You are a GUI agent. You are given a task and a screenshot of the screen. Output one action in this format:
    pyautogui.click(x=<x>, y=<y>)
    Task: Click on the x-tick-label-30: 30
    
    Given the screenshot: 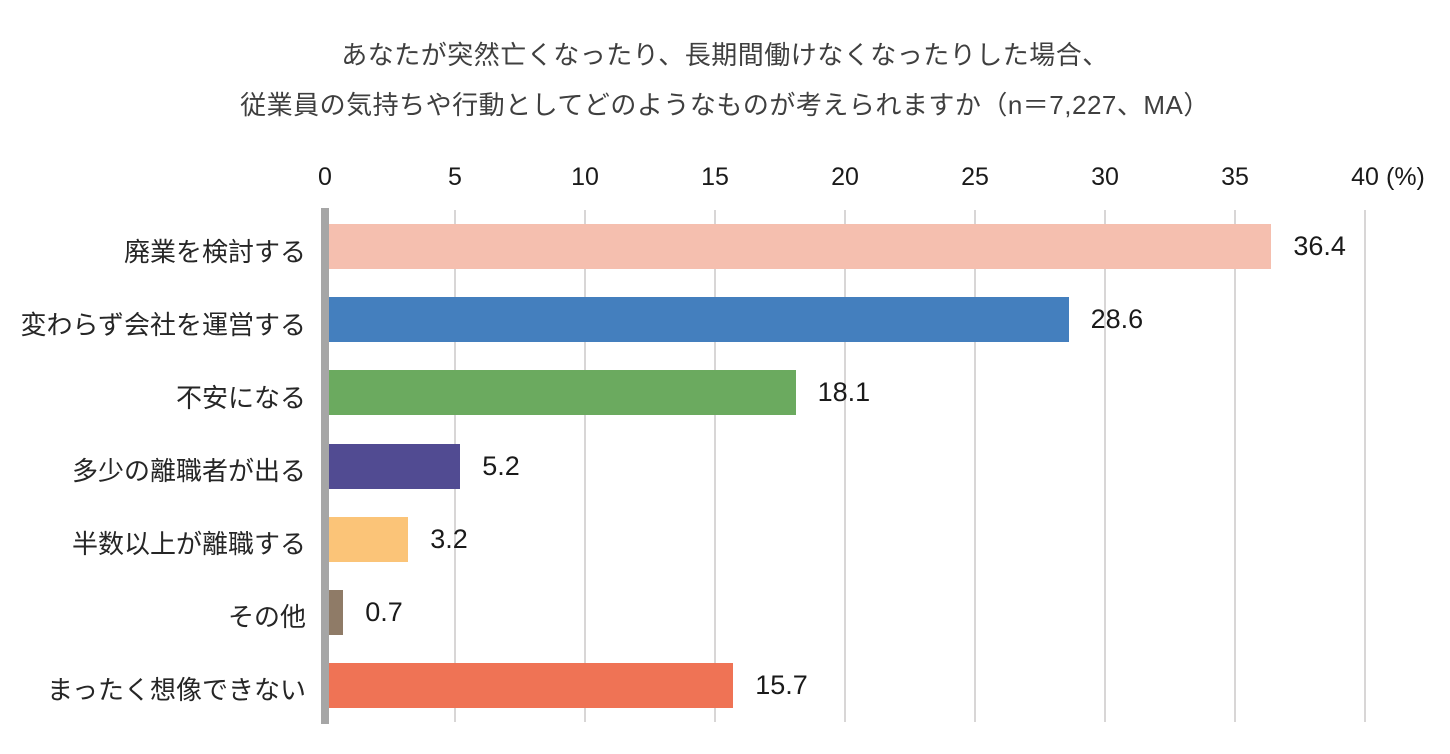 What is the action you would take?
    pyautogui.click(x=1105, y=177)
    